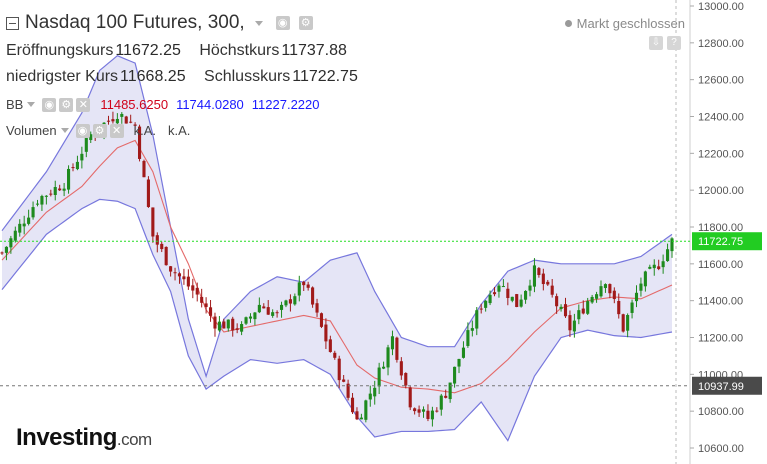 The height and width of the screenshot is (464, 767). I want to click on close-value: 11722.75, so click(325, 76).